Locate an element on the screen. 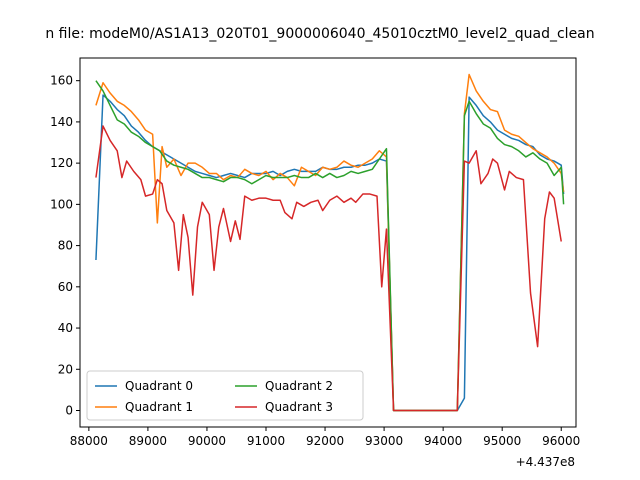 The width and height of the screenshot is (640, 480). y-tick-label: 0 is located at coordinates (69, 411).